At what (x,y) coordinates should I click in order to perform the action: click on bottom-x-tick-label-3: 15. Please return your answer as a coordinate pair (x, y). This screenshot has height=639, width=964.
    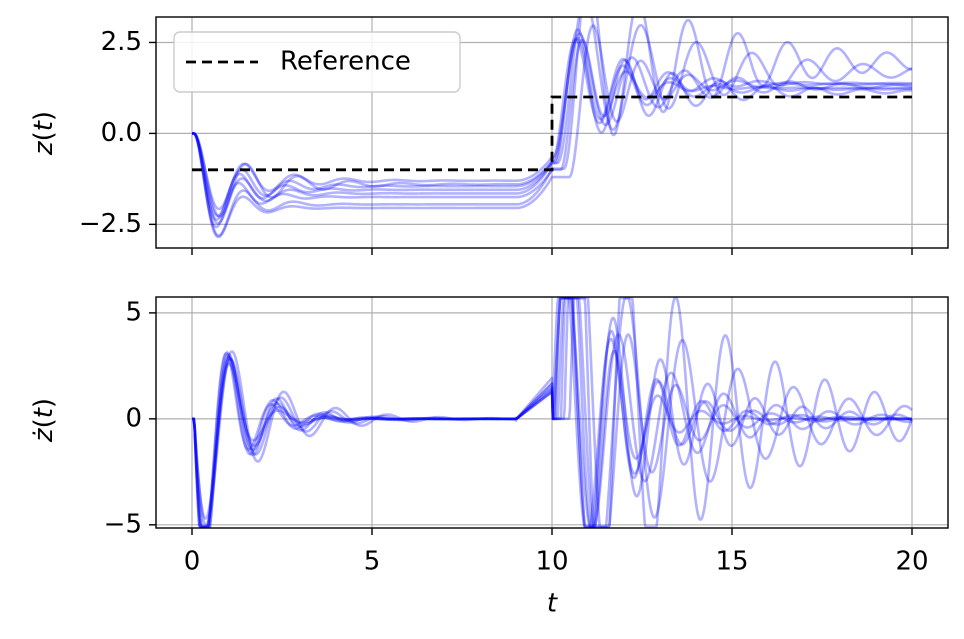
    Looking at the image, I should click on (731, 562).